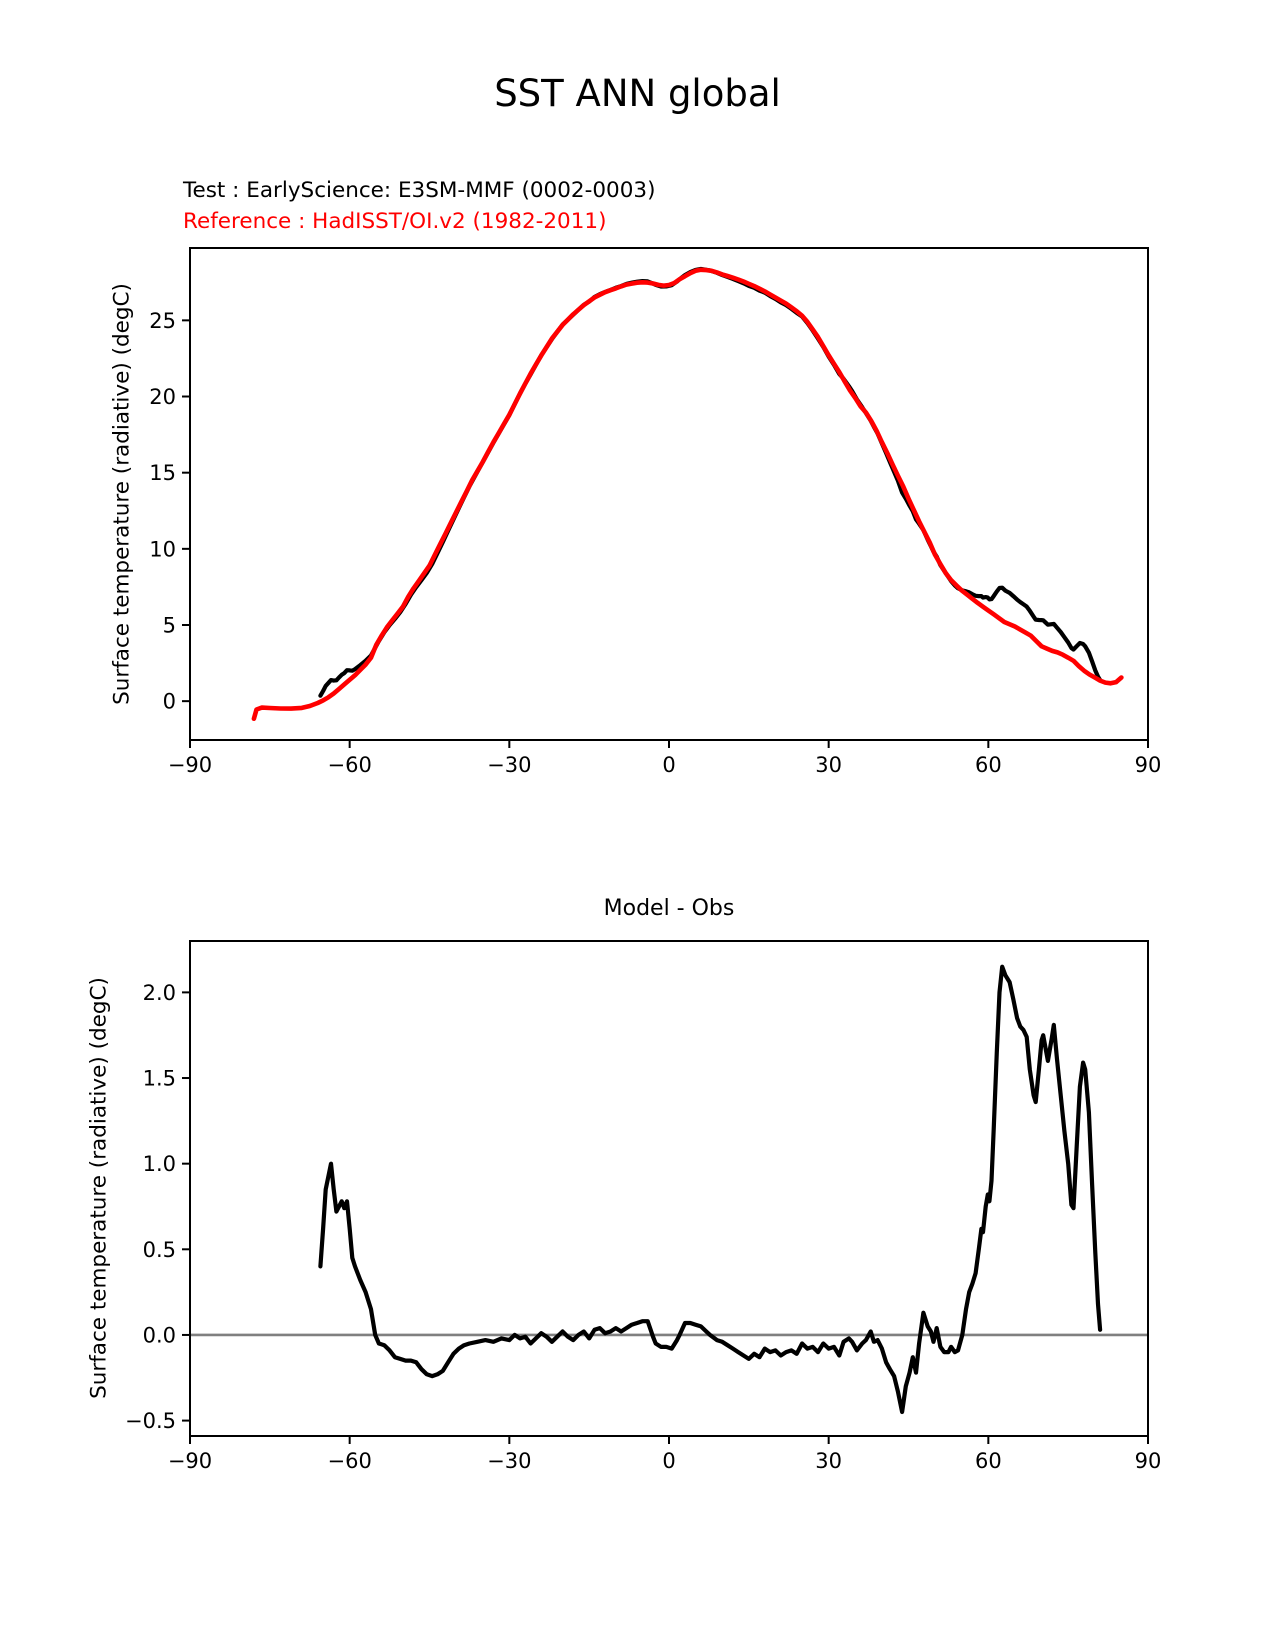 This screenshot has height=1650, width=1275. I want to click on bottom-panel-ylabel: Surface temperature (radiative) (degC), so click(99, 1188).